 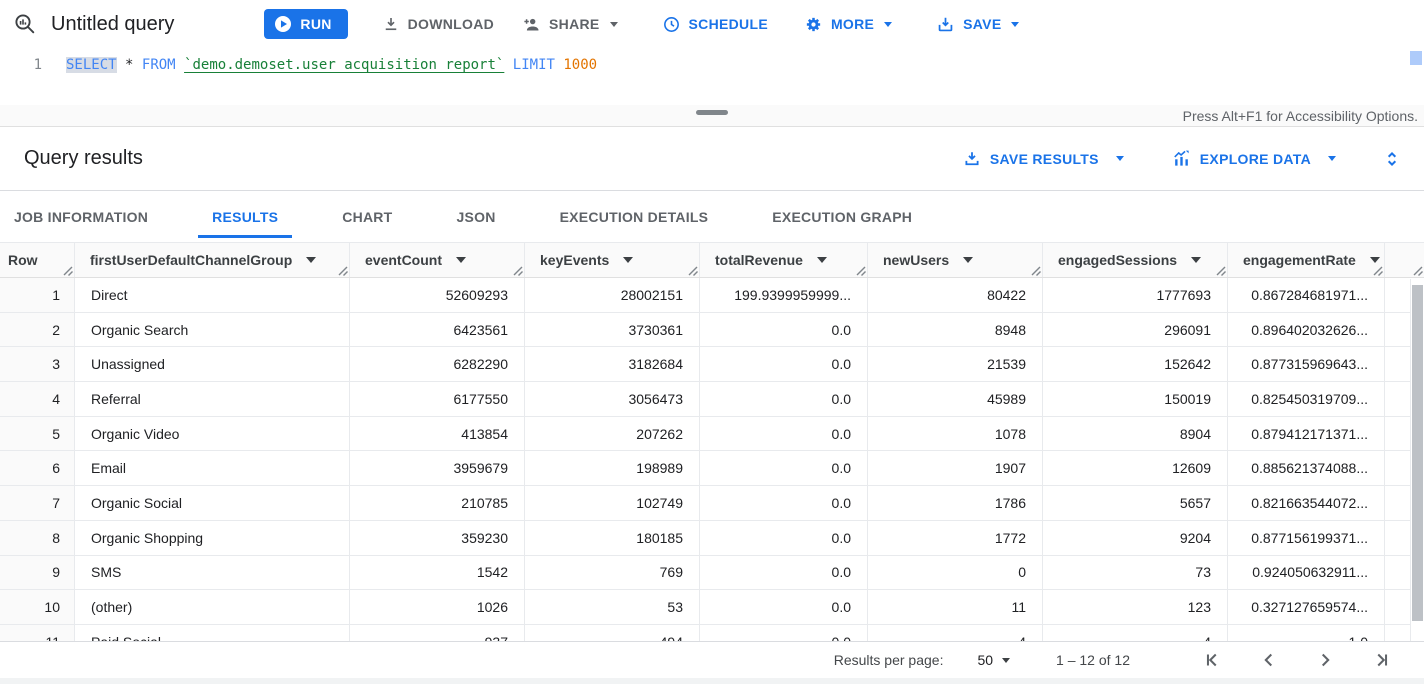 What do you see at coordinates (367, 216) in the screenshot?
I see `tab-chart: CHART` at bounding box center [367, 216].